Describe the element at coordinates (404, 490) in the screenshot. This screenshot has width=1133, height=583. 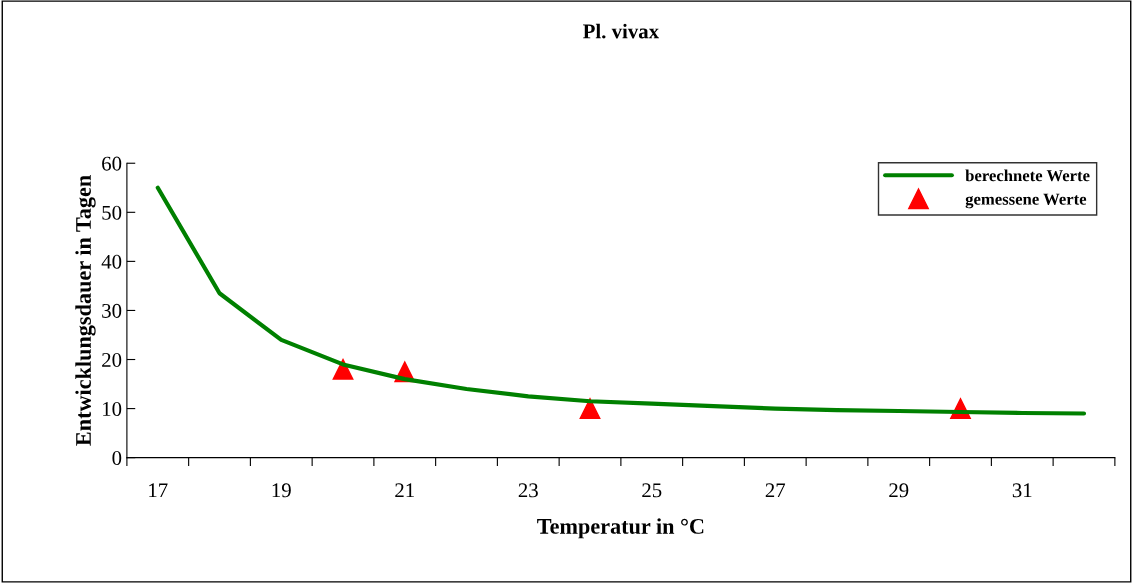
I see `x-tick-label: 21` at that location.